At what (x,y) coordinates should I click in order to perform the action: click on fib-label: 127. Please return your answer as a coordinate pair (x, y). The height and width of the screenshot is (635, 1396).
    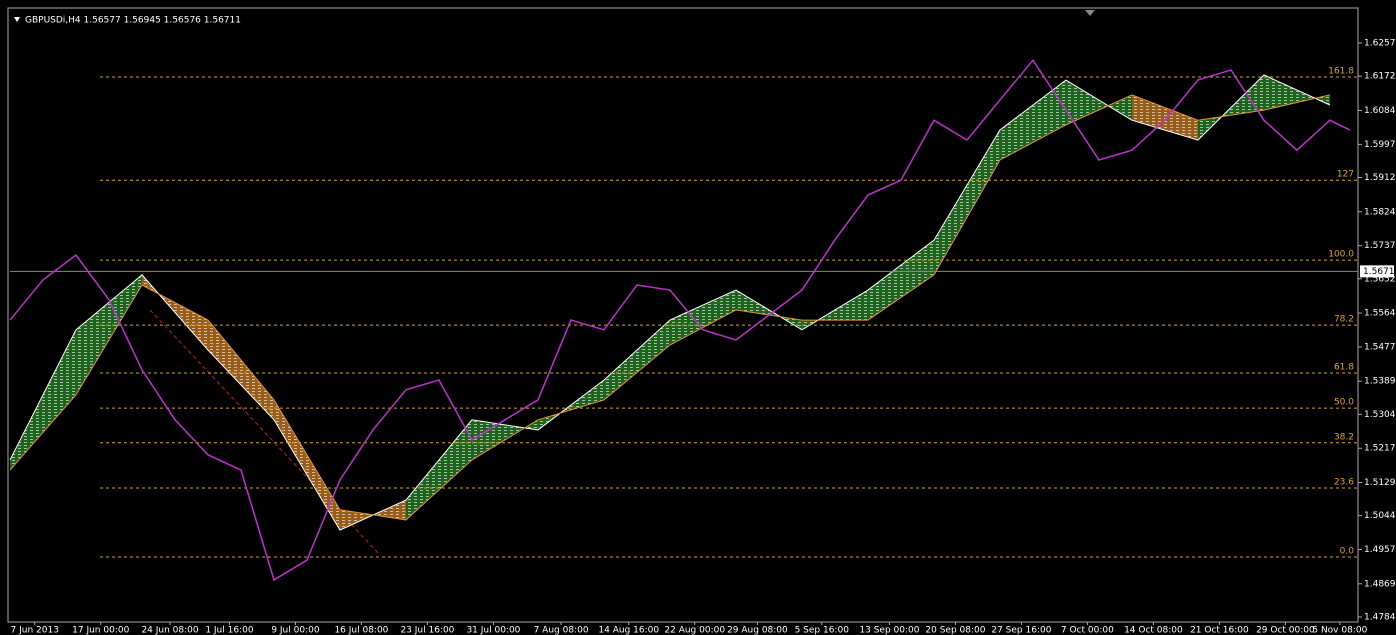
    Looking at the image, I should click on (1345, 175).